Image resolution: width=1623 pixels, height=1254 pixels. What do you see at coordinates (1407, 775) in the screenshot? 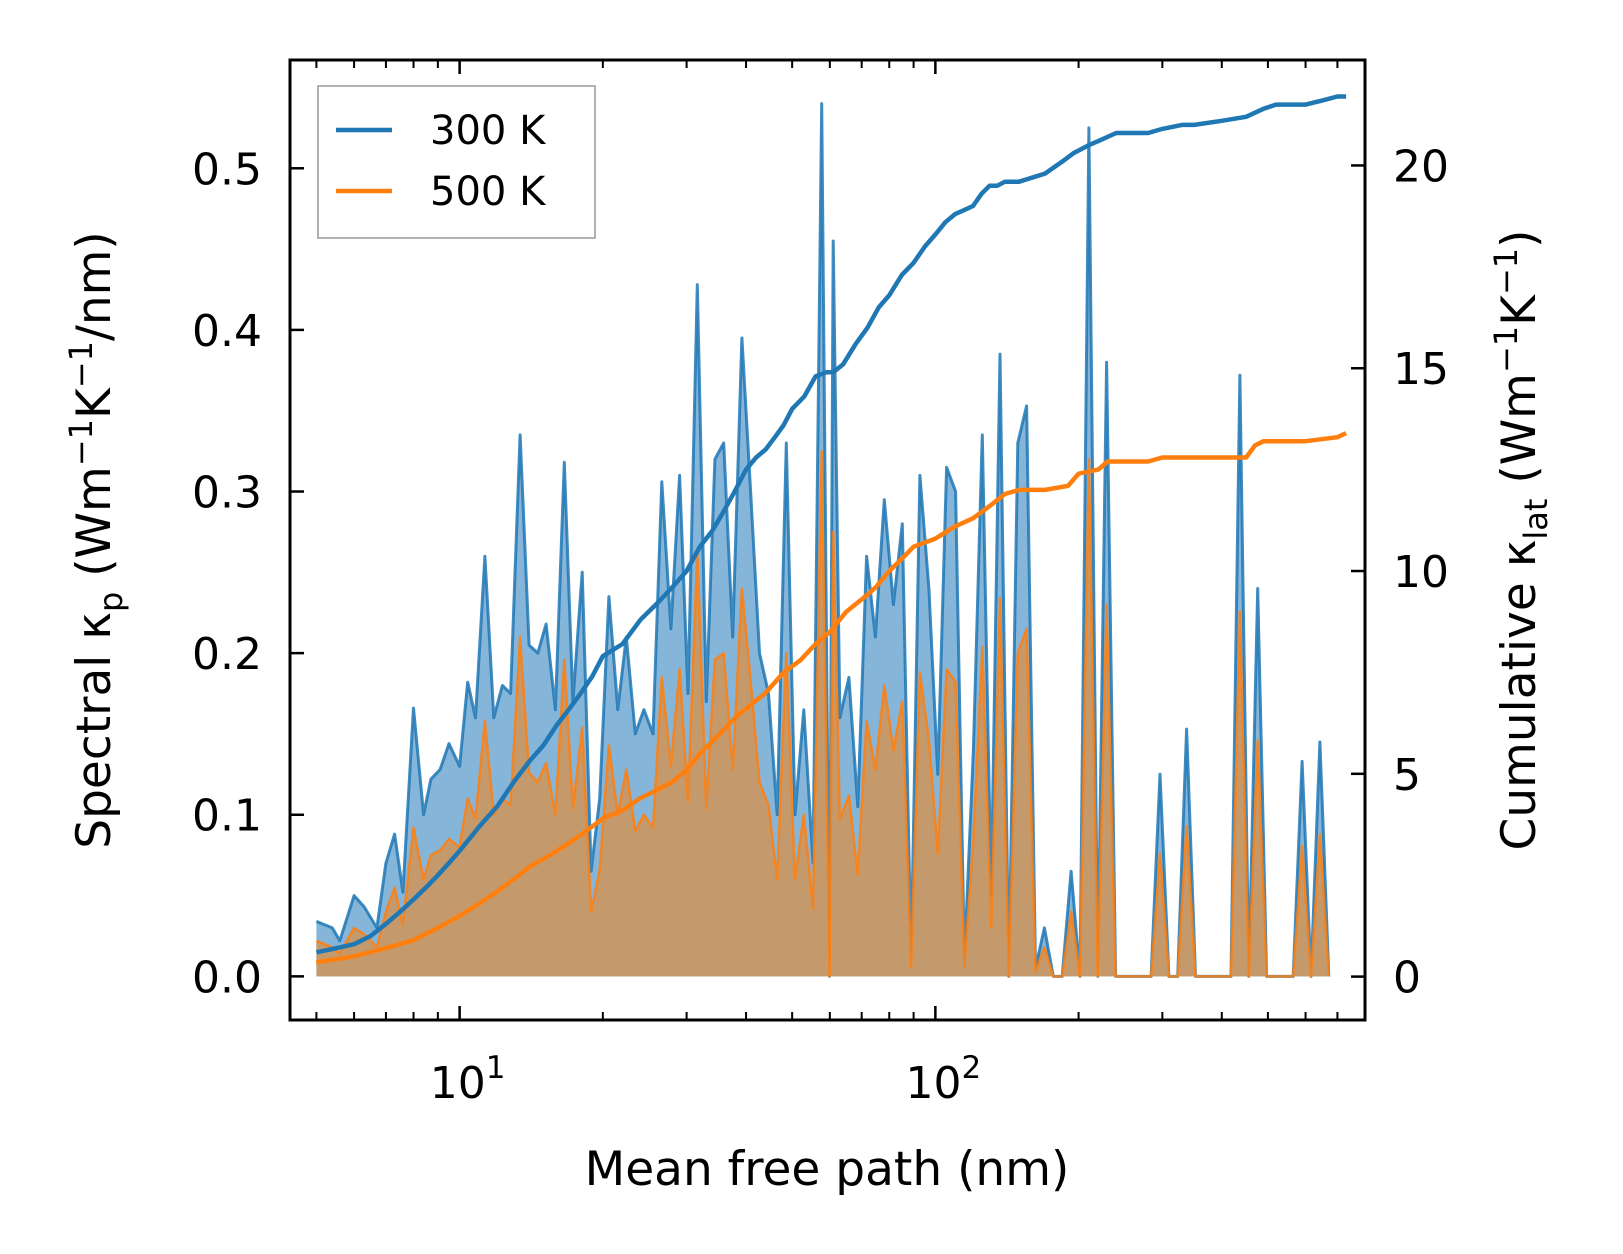
I see `y-right-tick-label: 5` at bounding box center [1407, 775].